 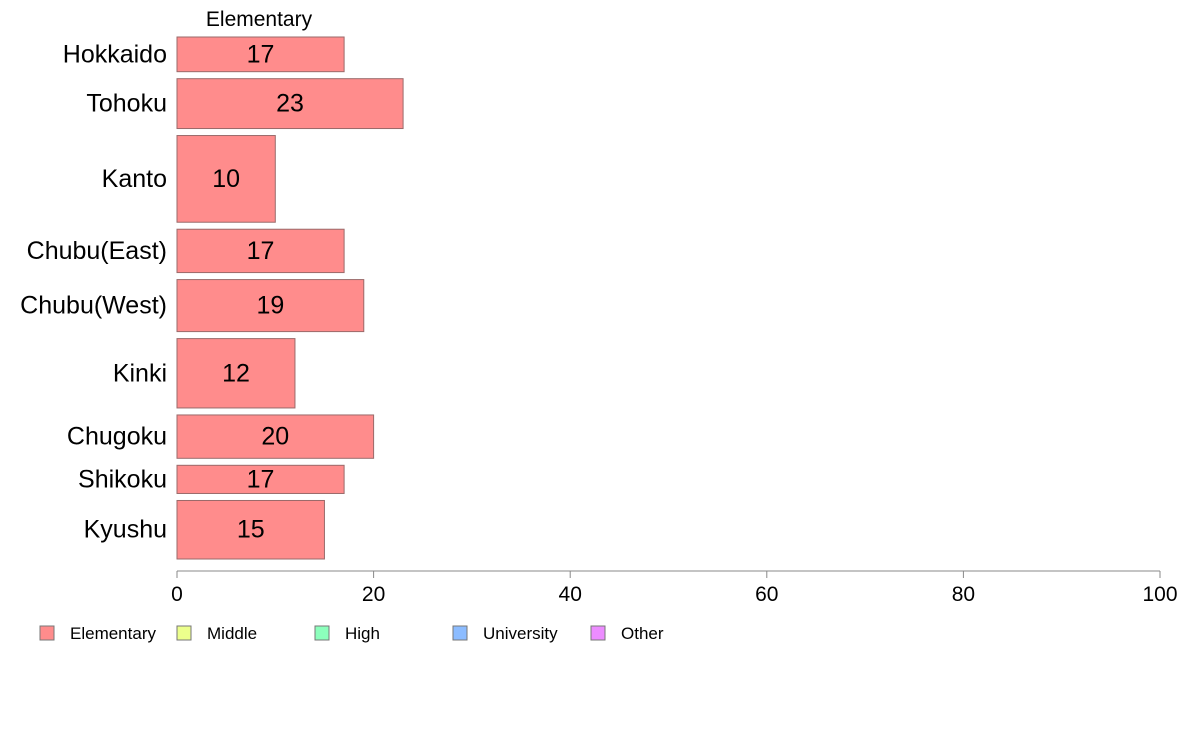 I want to click on category-label: Hokkaido, so click(x=115, y=54).